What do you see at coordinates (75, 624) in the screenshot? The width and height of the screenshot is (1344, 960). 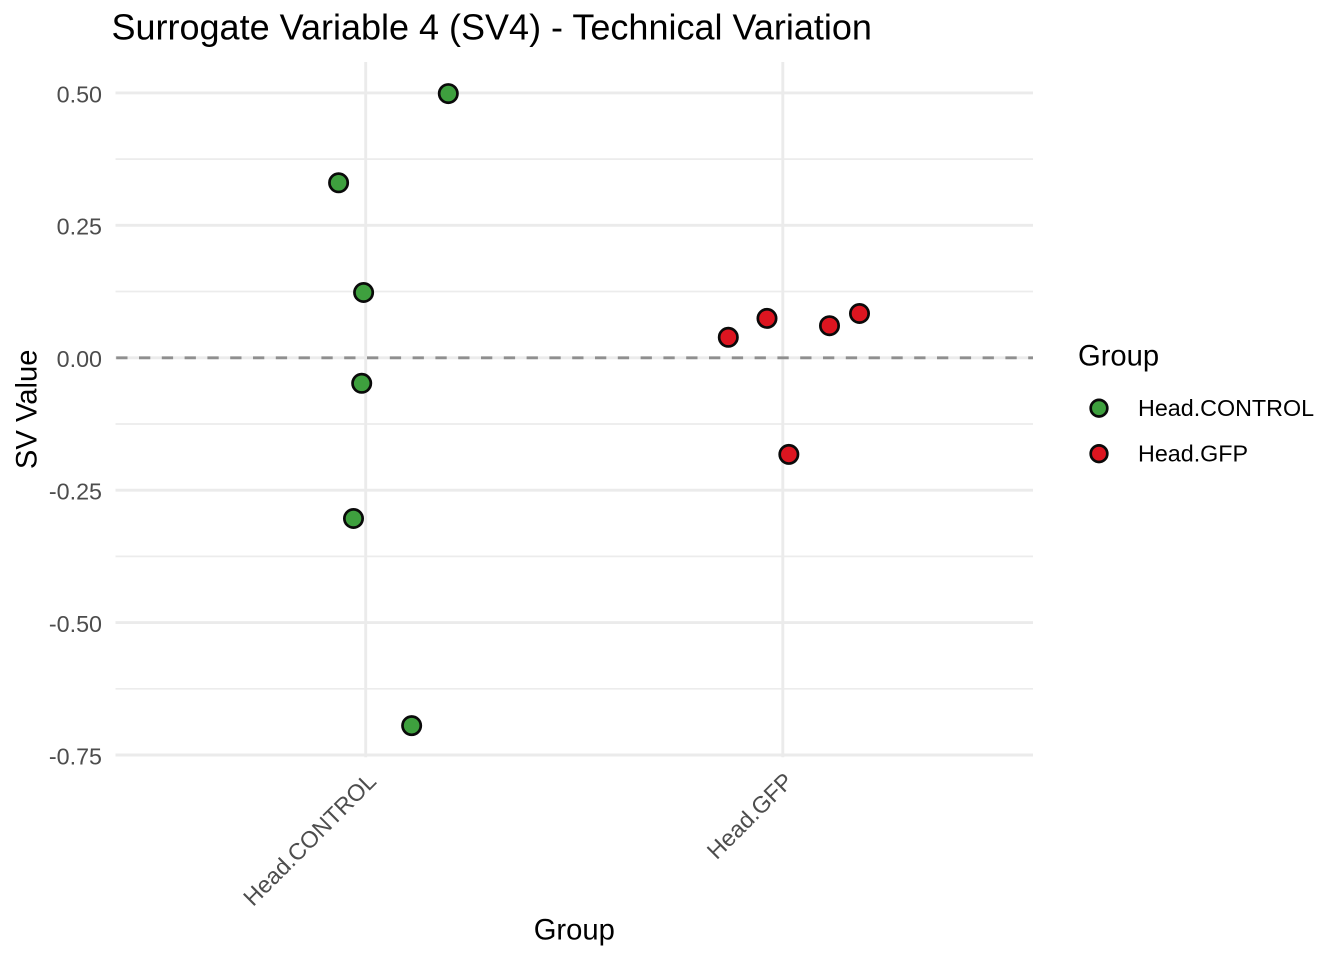 I see `svg-text: -0.50` at bounding box center [75, 624].